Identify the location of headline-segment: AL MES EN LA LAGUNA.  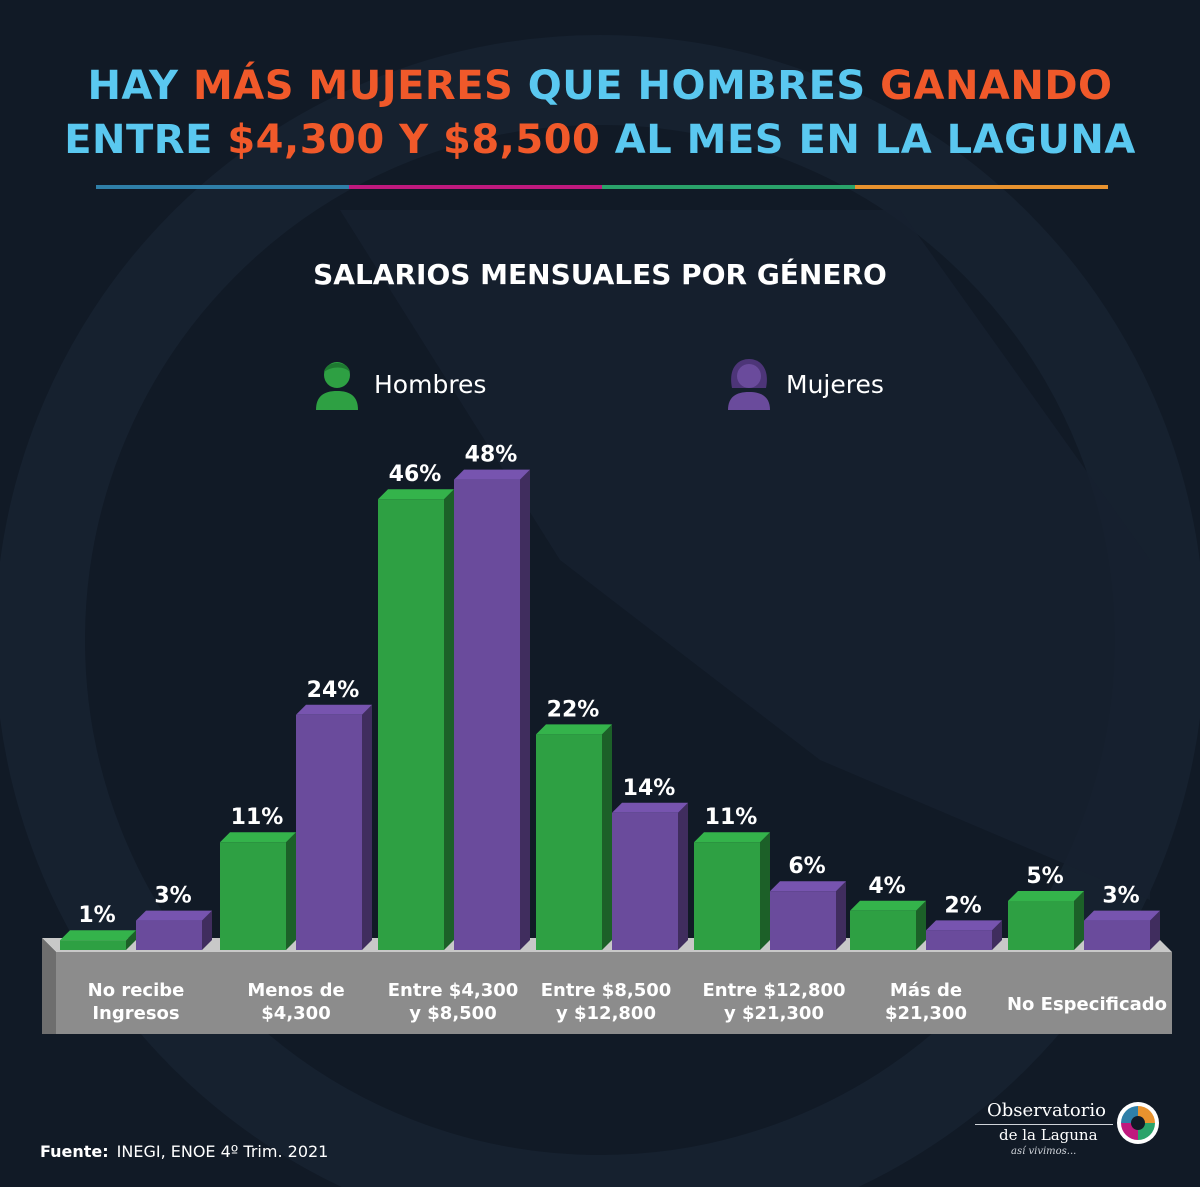
(868, 140).